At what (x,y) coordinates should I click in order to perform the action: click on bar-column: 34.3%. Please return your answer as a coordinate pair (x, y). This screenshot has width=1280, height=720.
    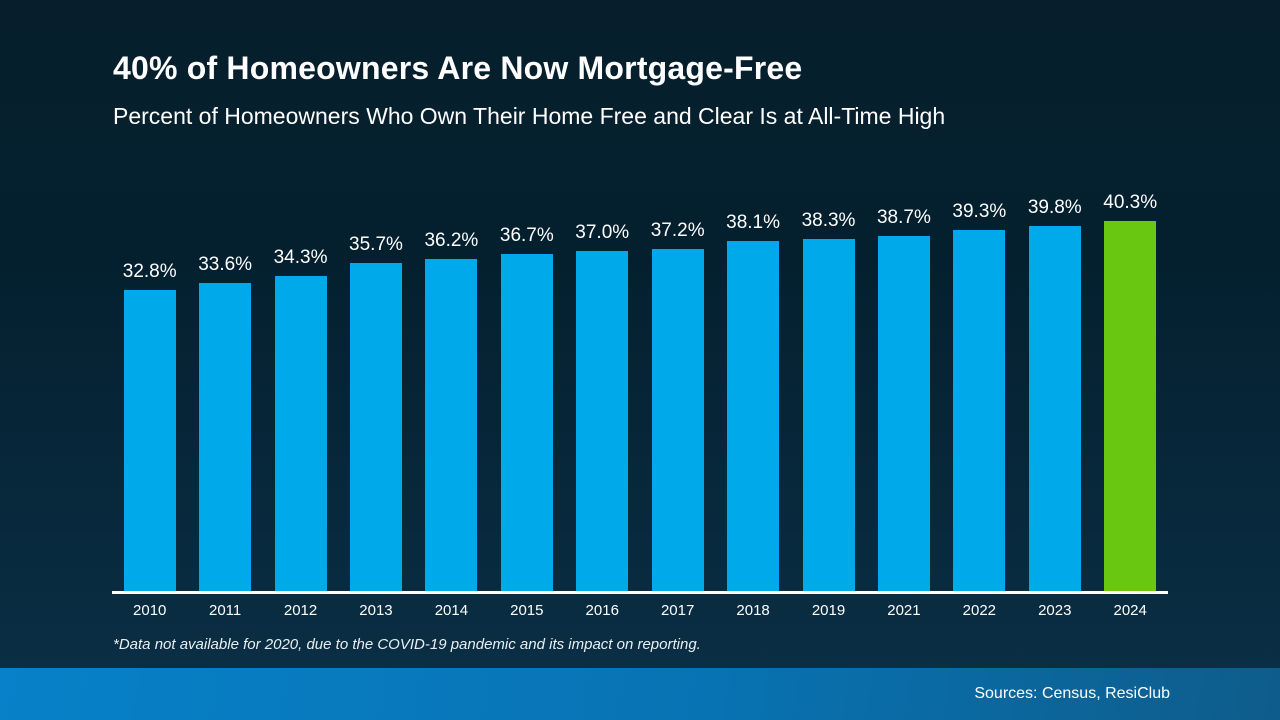
    Looking at the image, I should click on (300, 419).